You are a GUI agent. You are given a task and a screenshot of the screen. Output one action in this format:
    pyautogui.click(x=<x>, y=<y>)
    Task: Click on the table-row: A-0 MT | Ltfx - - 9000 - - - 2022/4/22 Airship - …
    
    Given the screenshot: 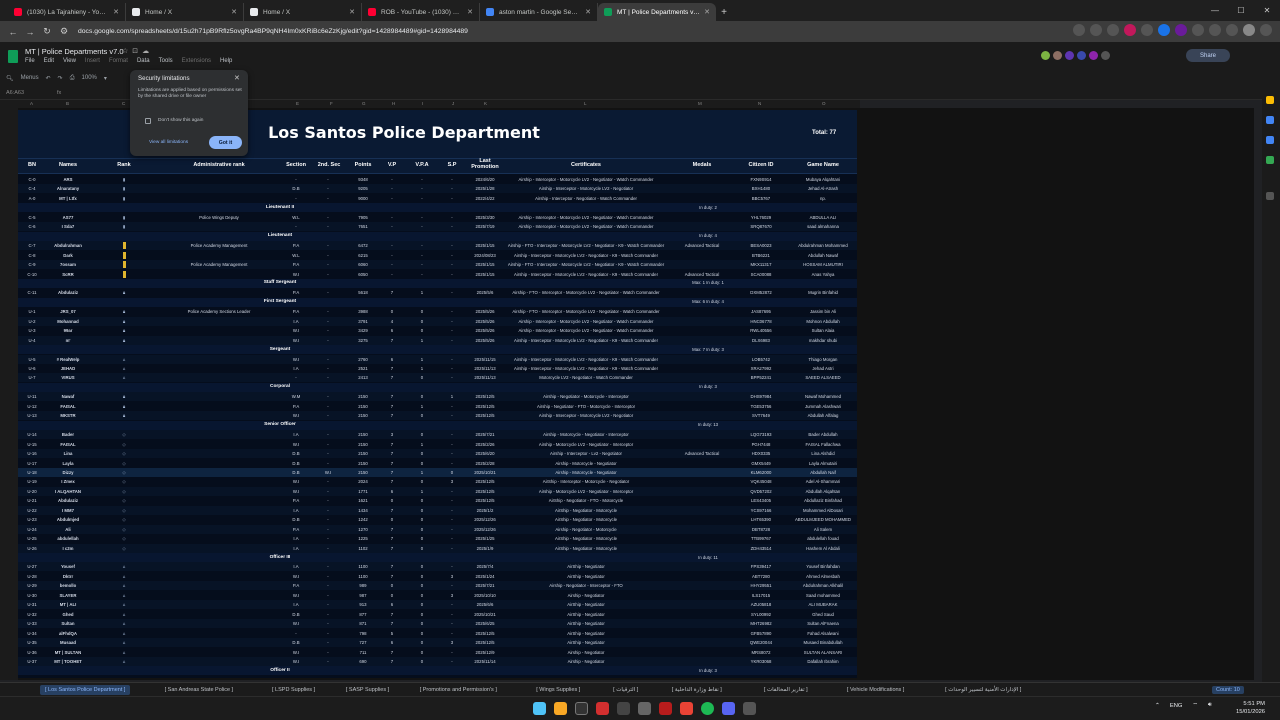 What is the action you would take?
    pyautogui.click(x=437, y=198)
    